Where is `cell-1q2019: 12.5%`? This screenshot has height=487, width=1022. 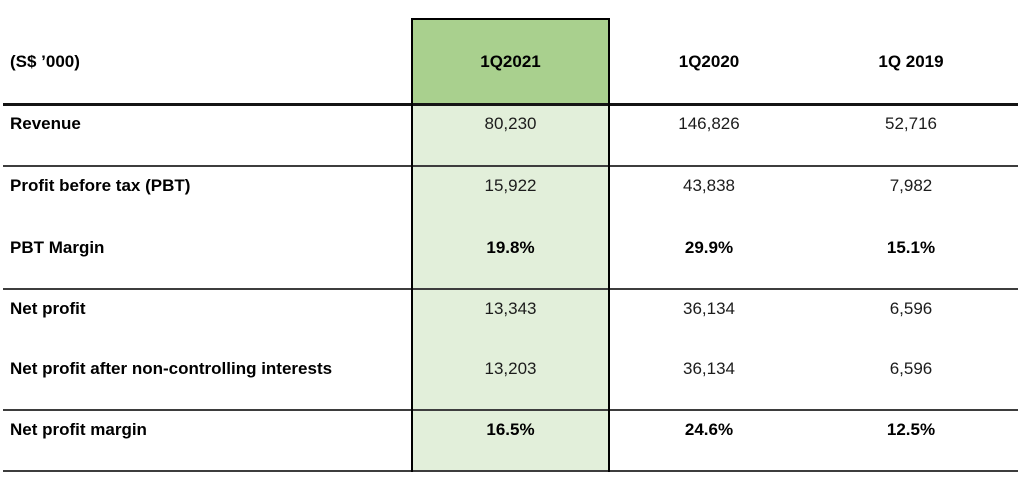
cell-1q2019: 12.5% is located at coordinates (911, 429).